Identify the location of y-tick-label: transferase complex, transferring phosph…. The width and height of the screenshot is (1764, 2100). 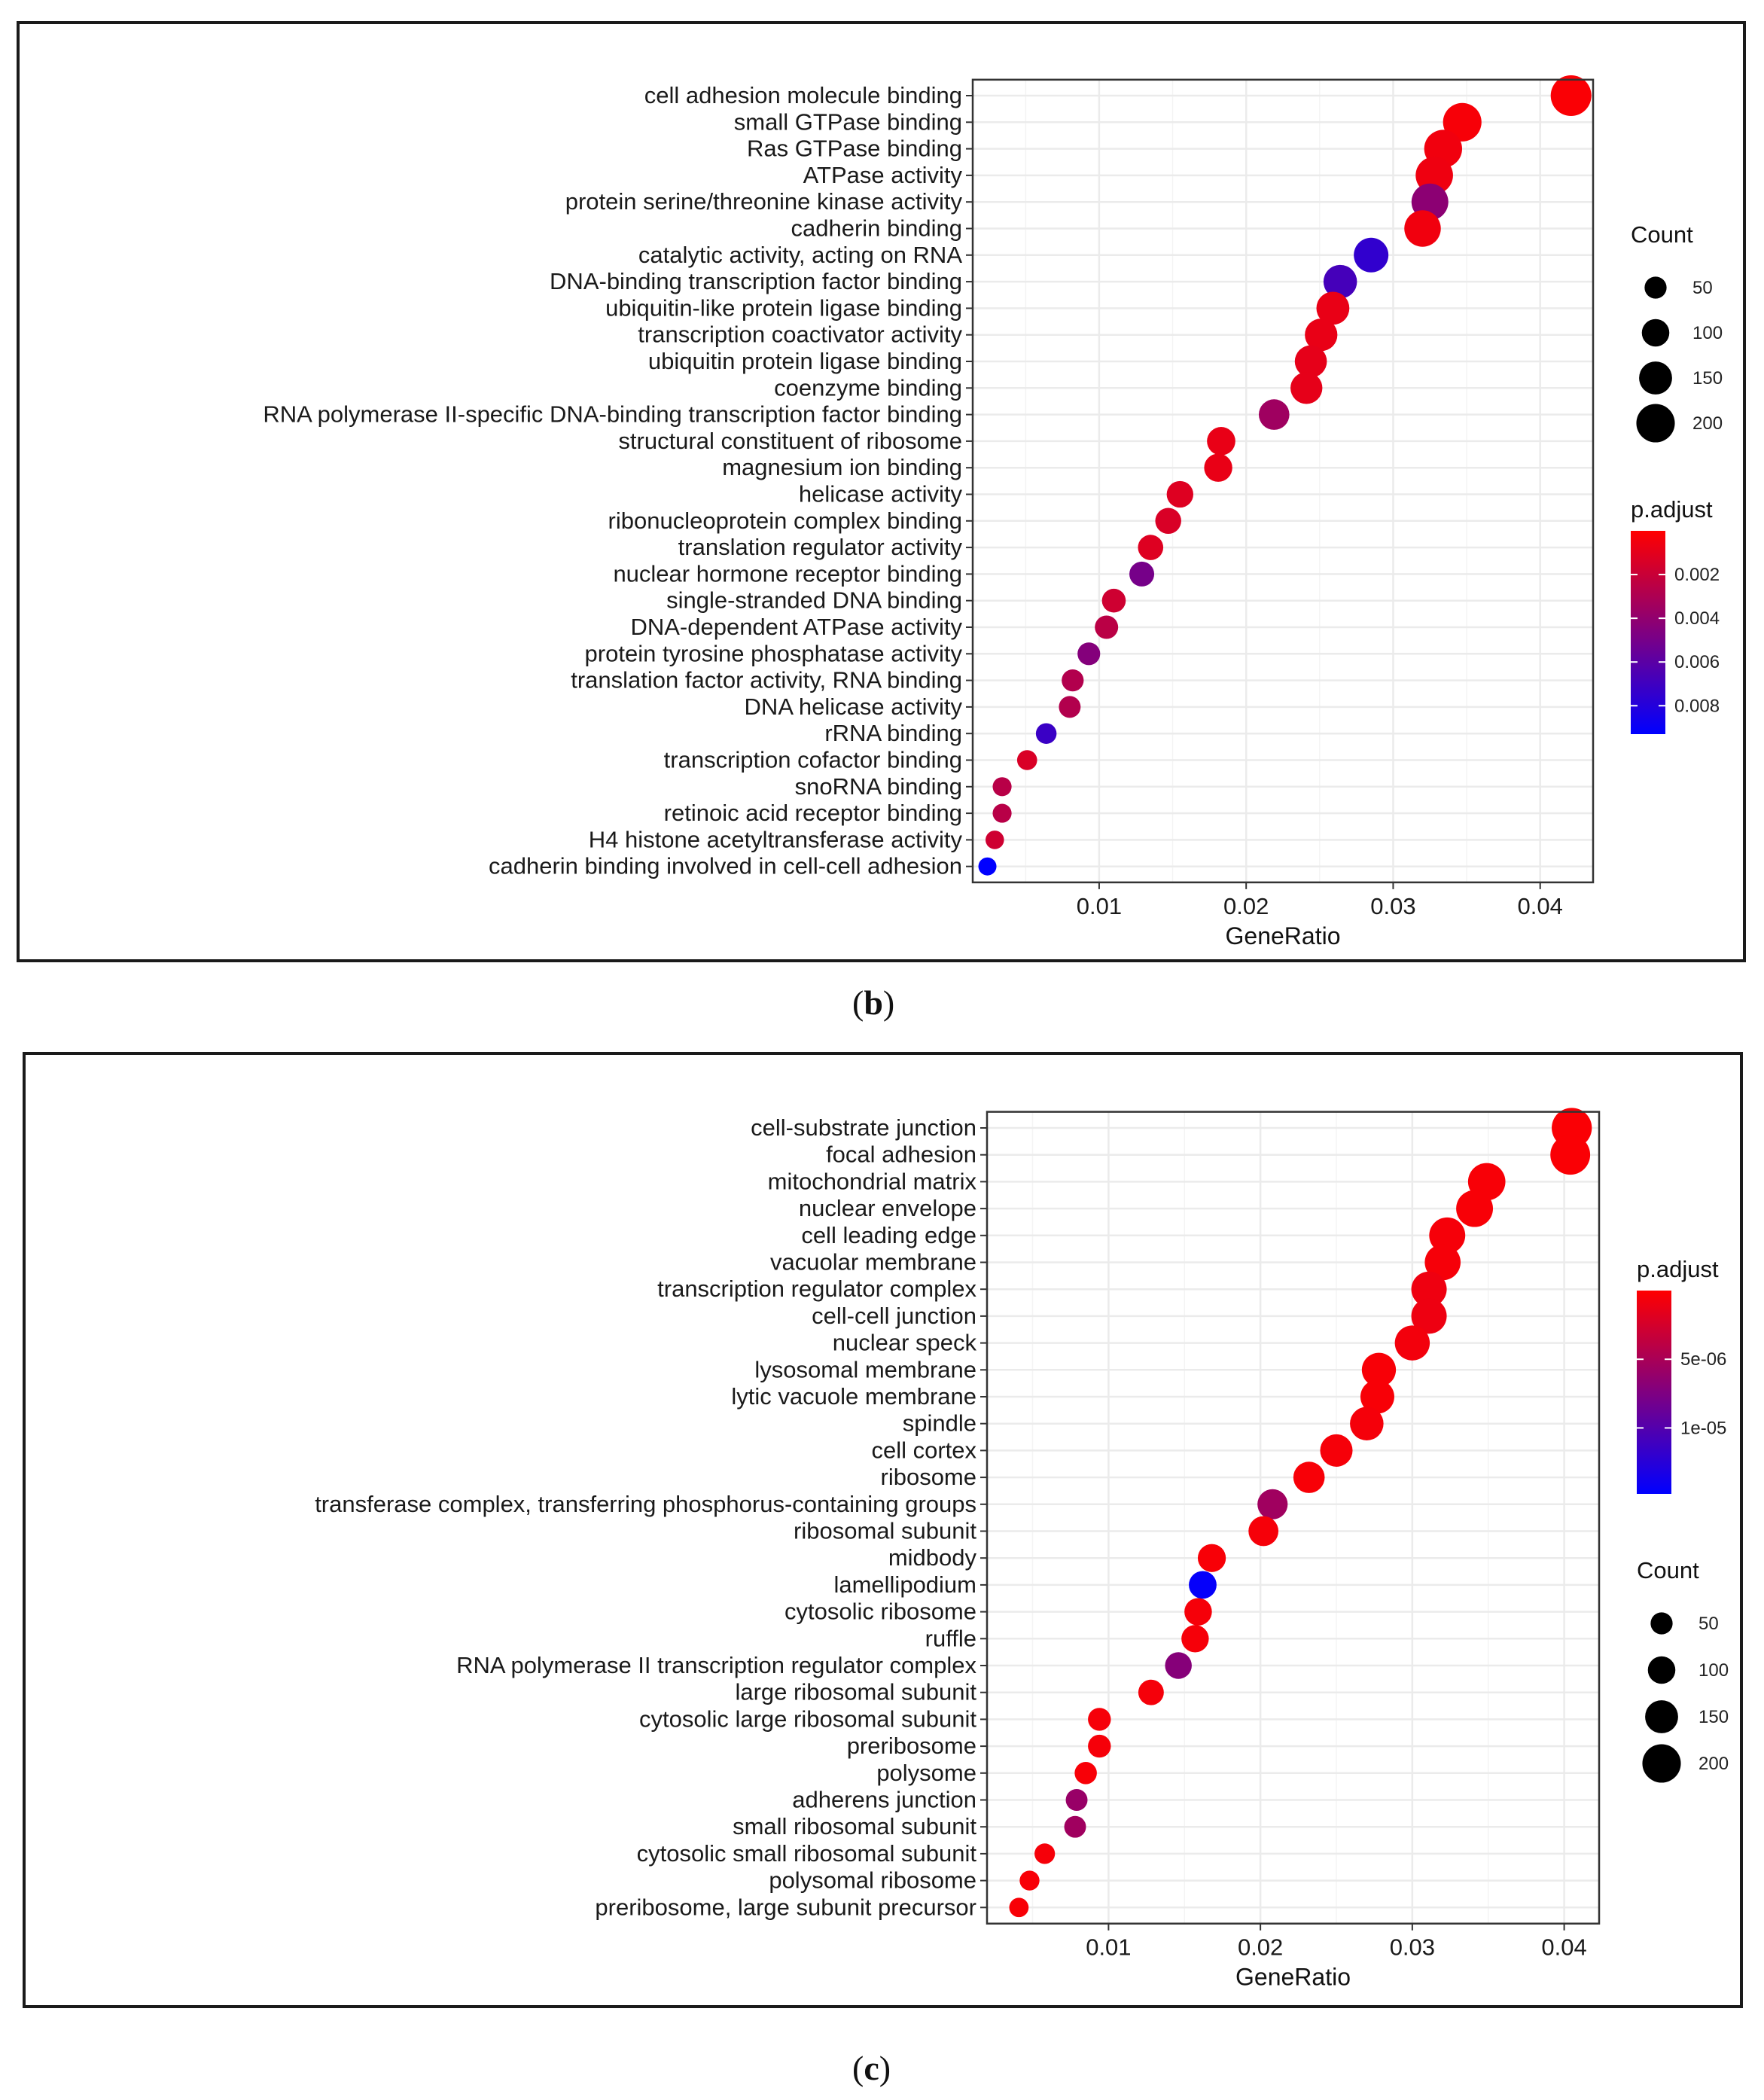
(645, 1504).